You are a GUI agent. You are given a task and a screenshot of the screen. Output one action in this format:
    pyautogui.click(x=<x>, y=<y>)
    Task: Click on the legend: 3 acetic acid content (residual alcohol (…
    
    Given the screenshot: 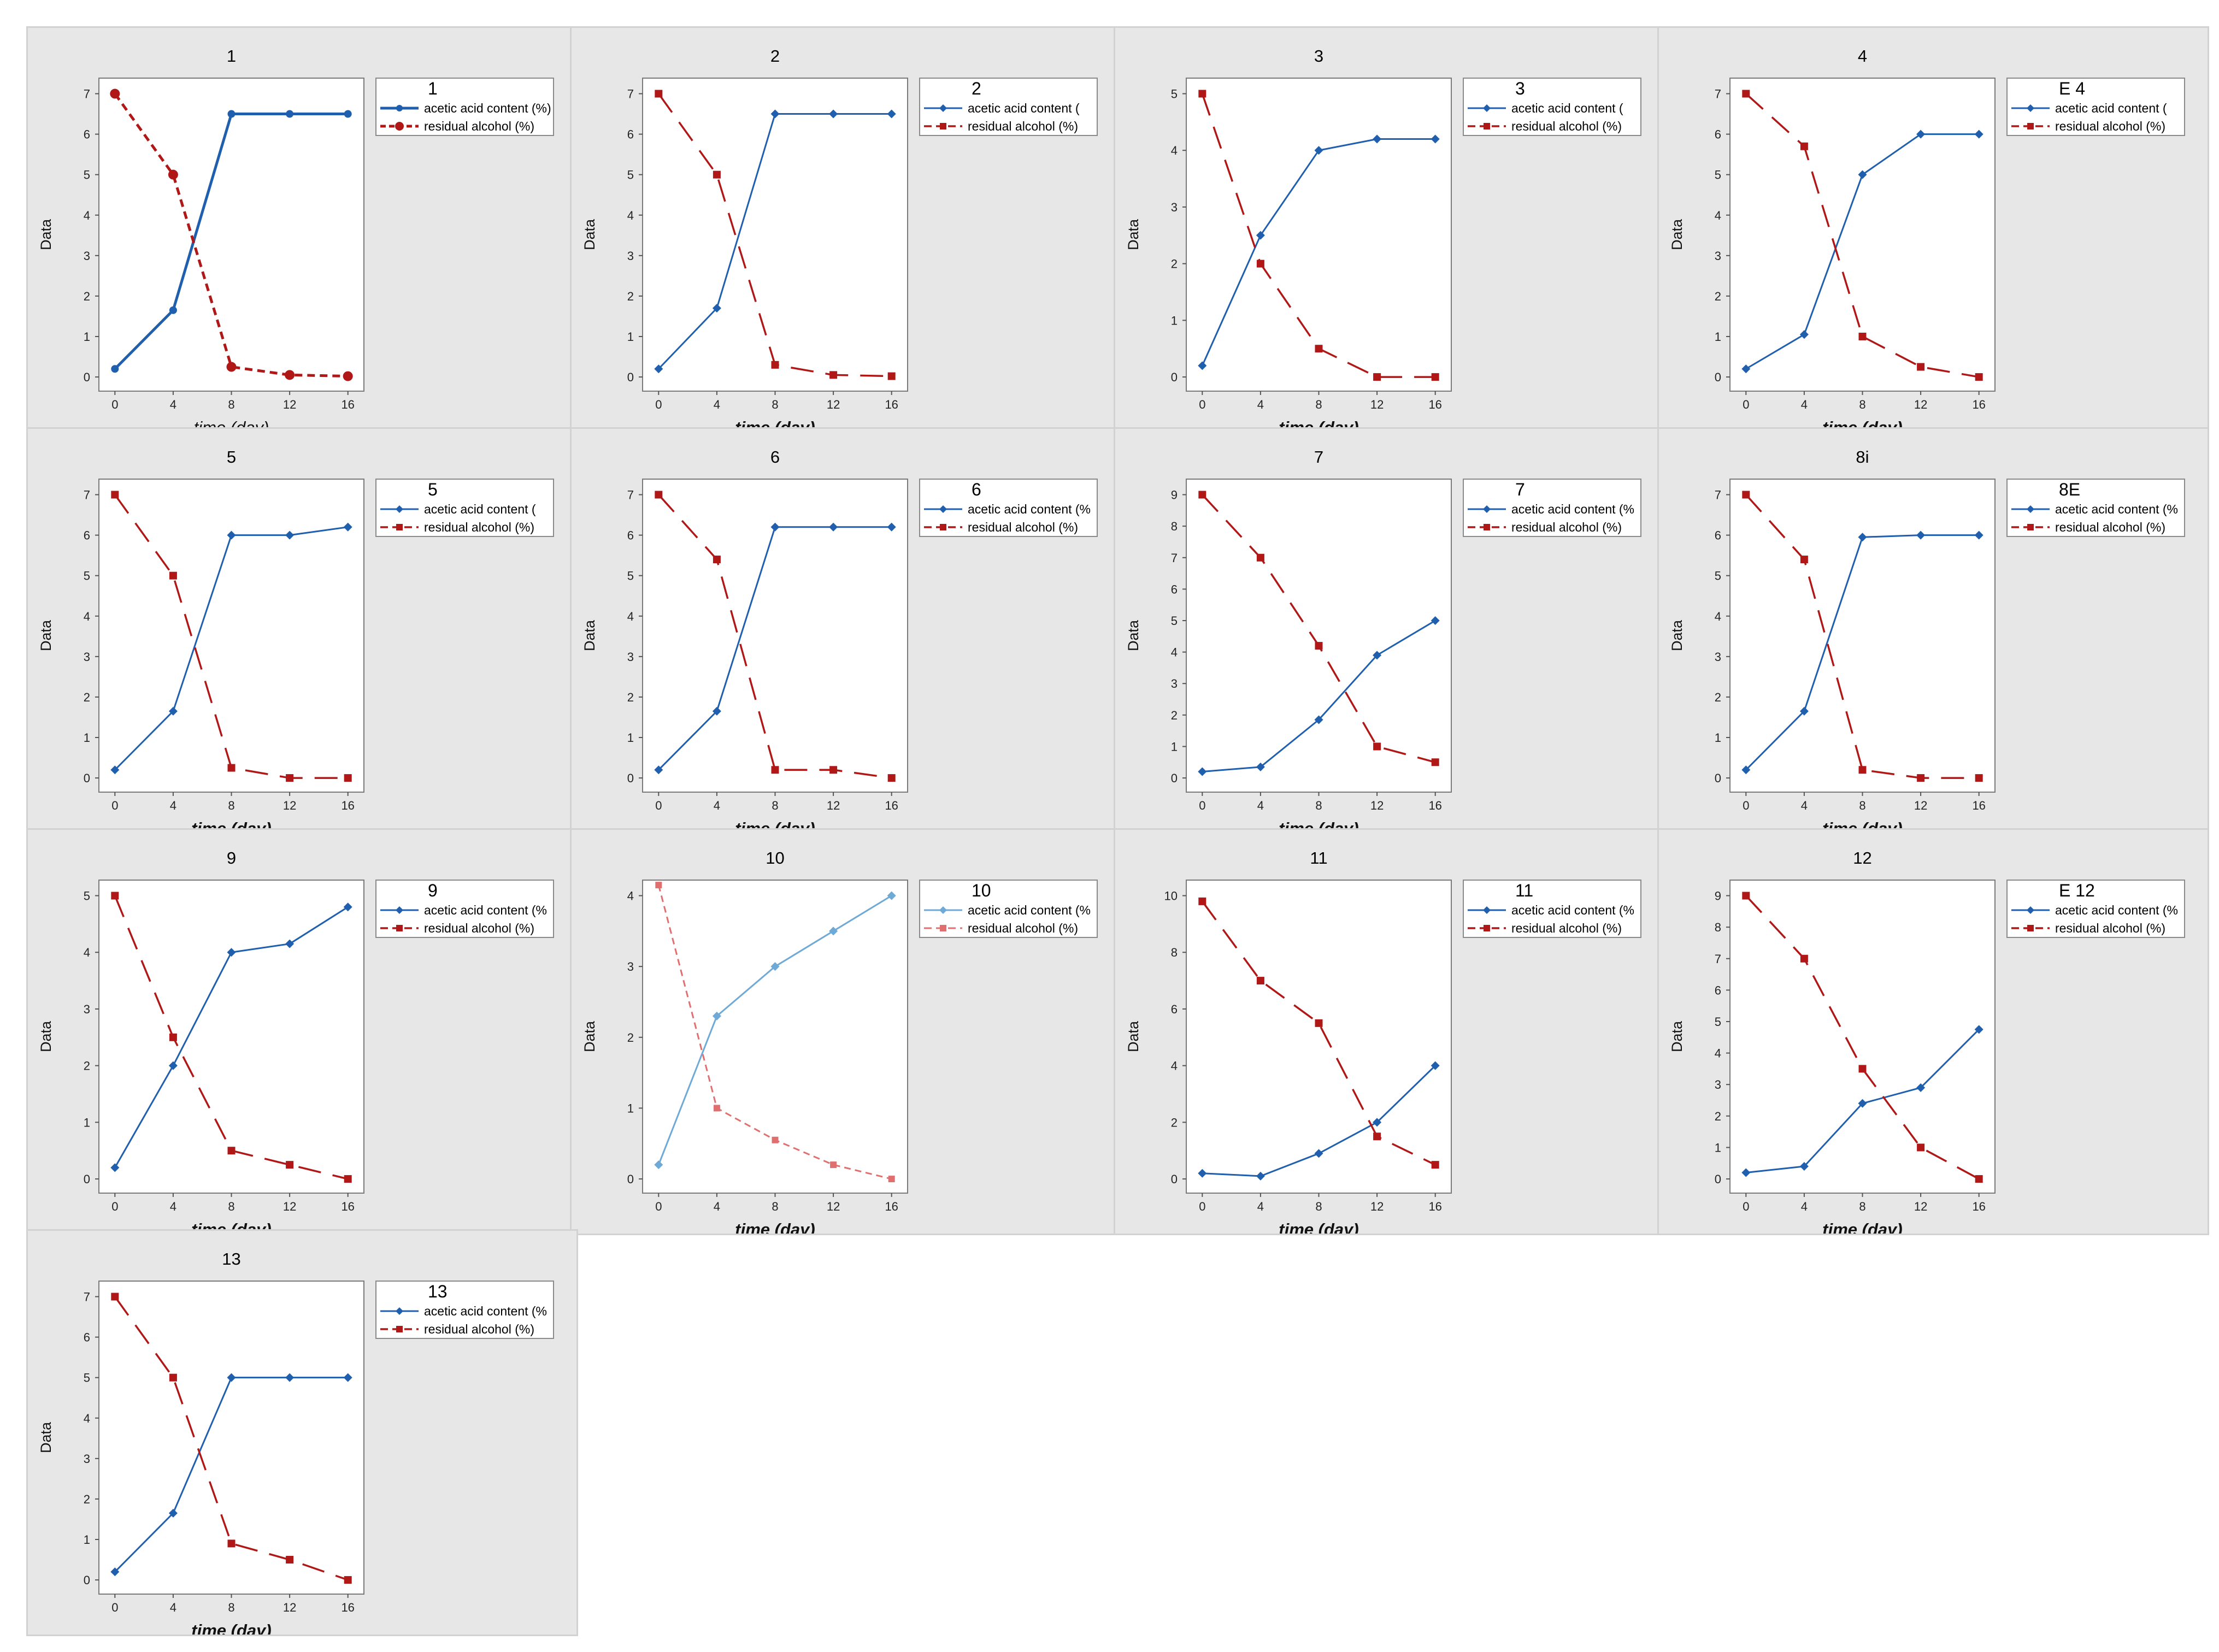 What is the action you would take?
    pyautogui.click(x=1552, y=107)
    